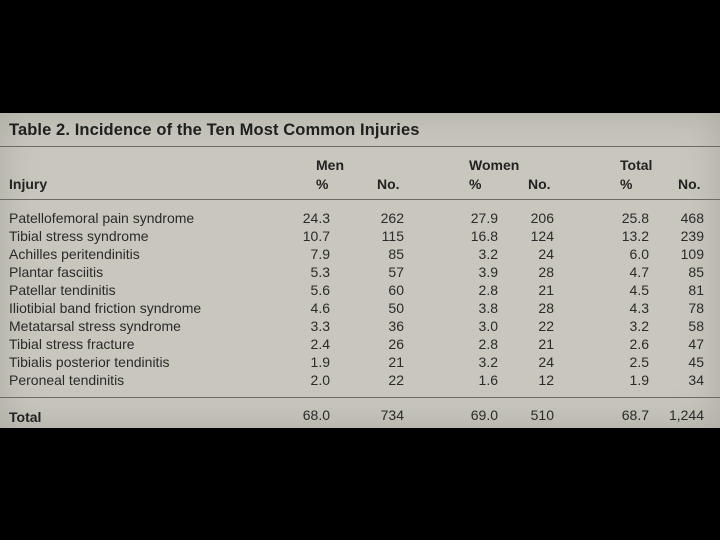 This screenshot has height=540, width=720. What do you see at coordinates (639, 362) in the screenshot?
I see `cell-total-pct: 2.5` at bounding box center [639, 362].